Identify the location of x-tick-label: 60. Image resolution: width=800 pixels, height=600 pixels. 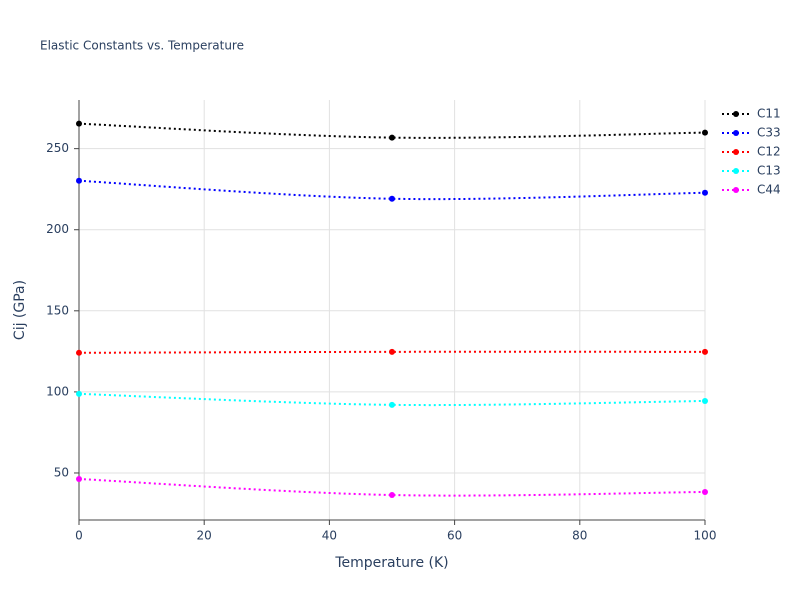
(454, 536).